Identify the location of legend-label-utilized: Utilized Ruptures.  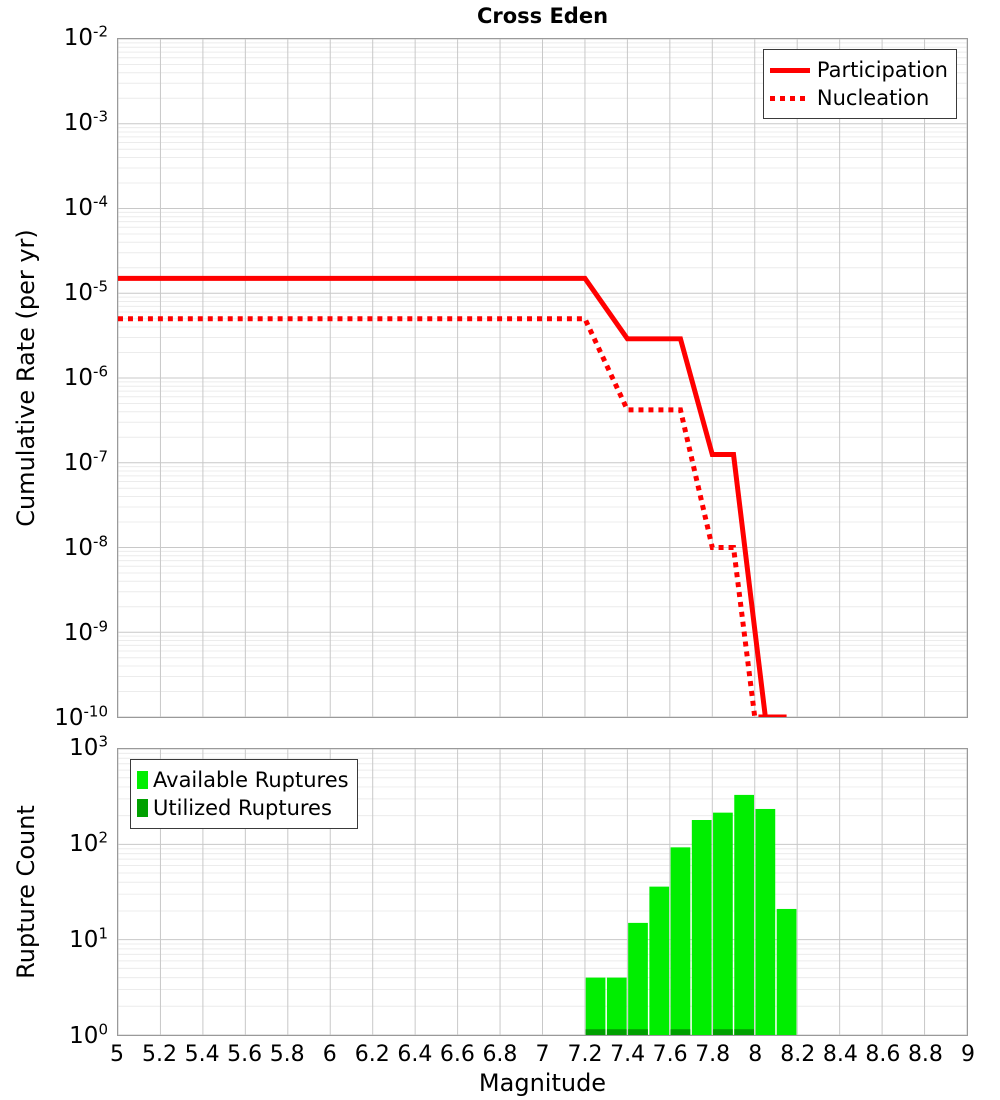
(242, 808).